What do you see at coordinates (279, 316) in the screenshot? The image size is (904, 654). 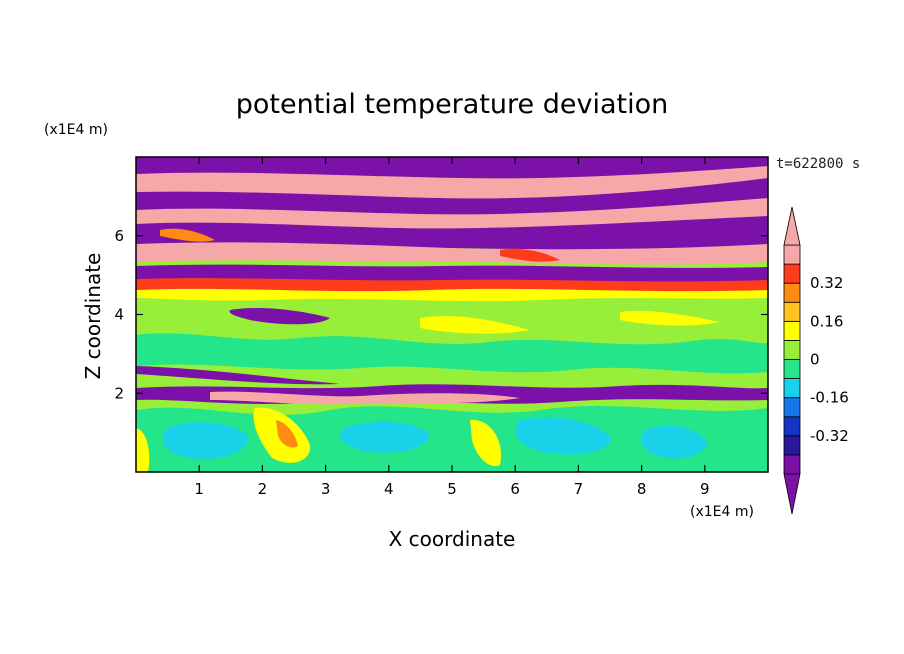 I see `field-purple-mid-blob` at bounding box center [279, 316].